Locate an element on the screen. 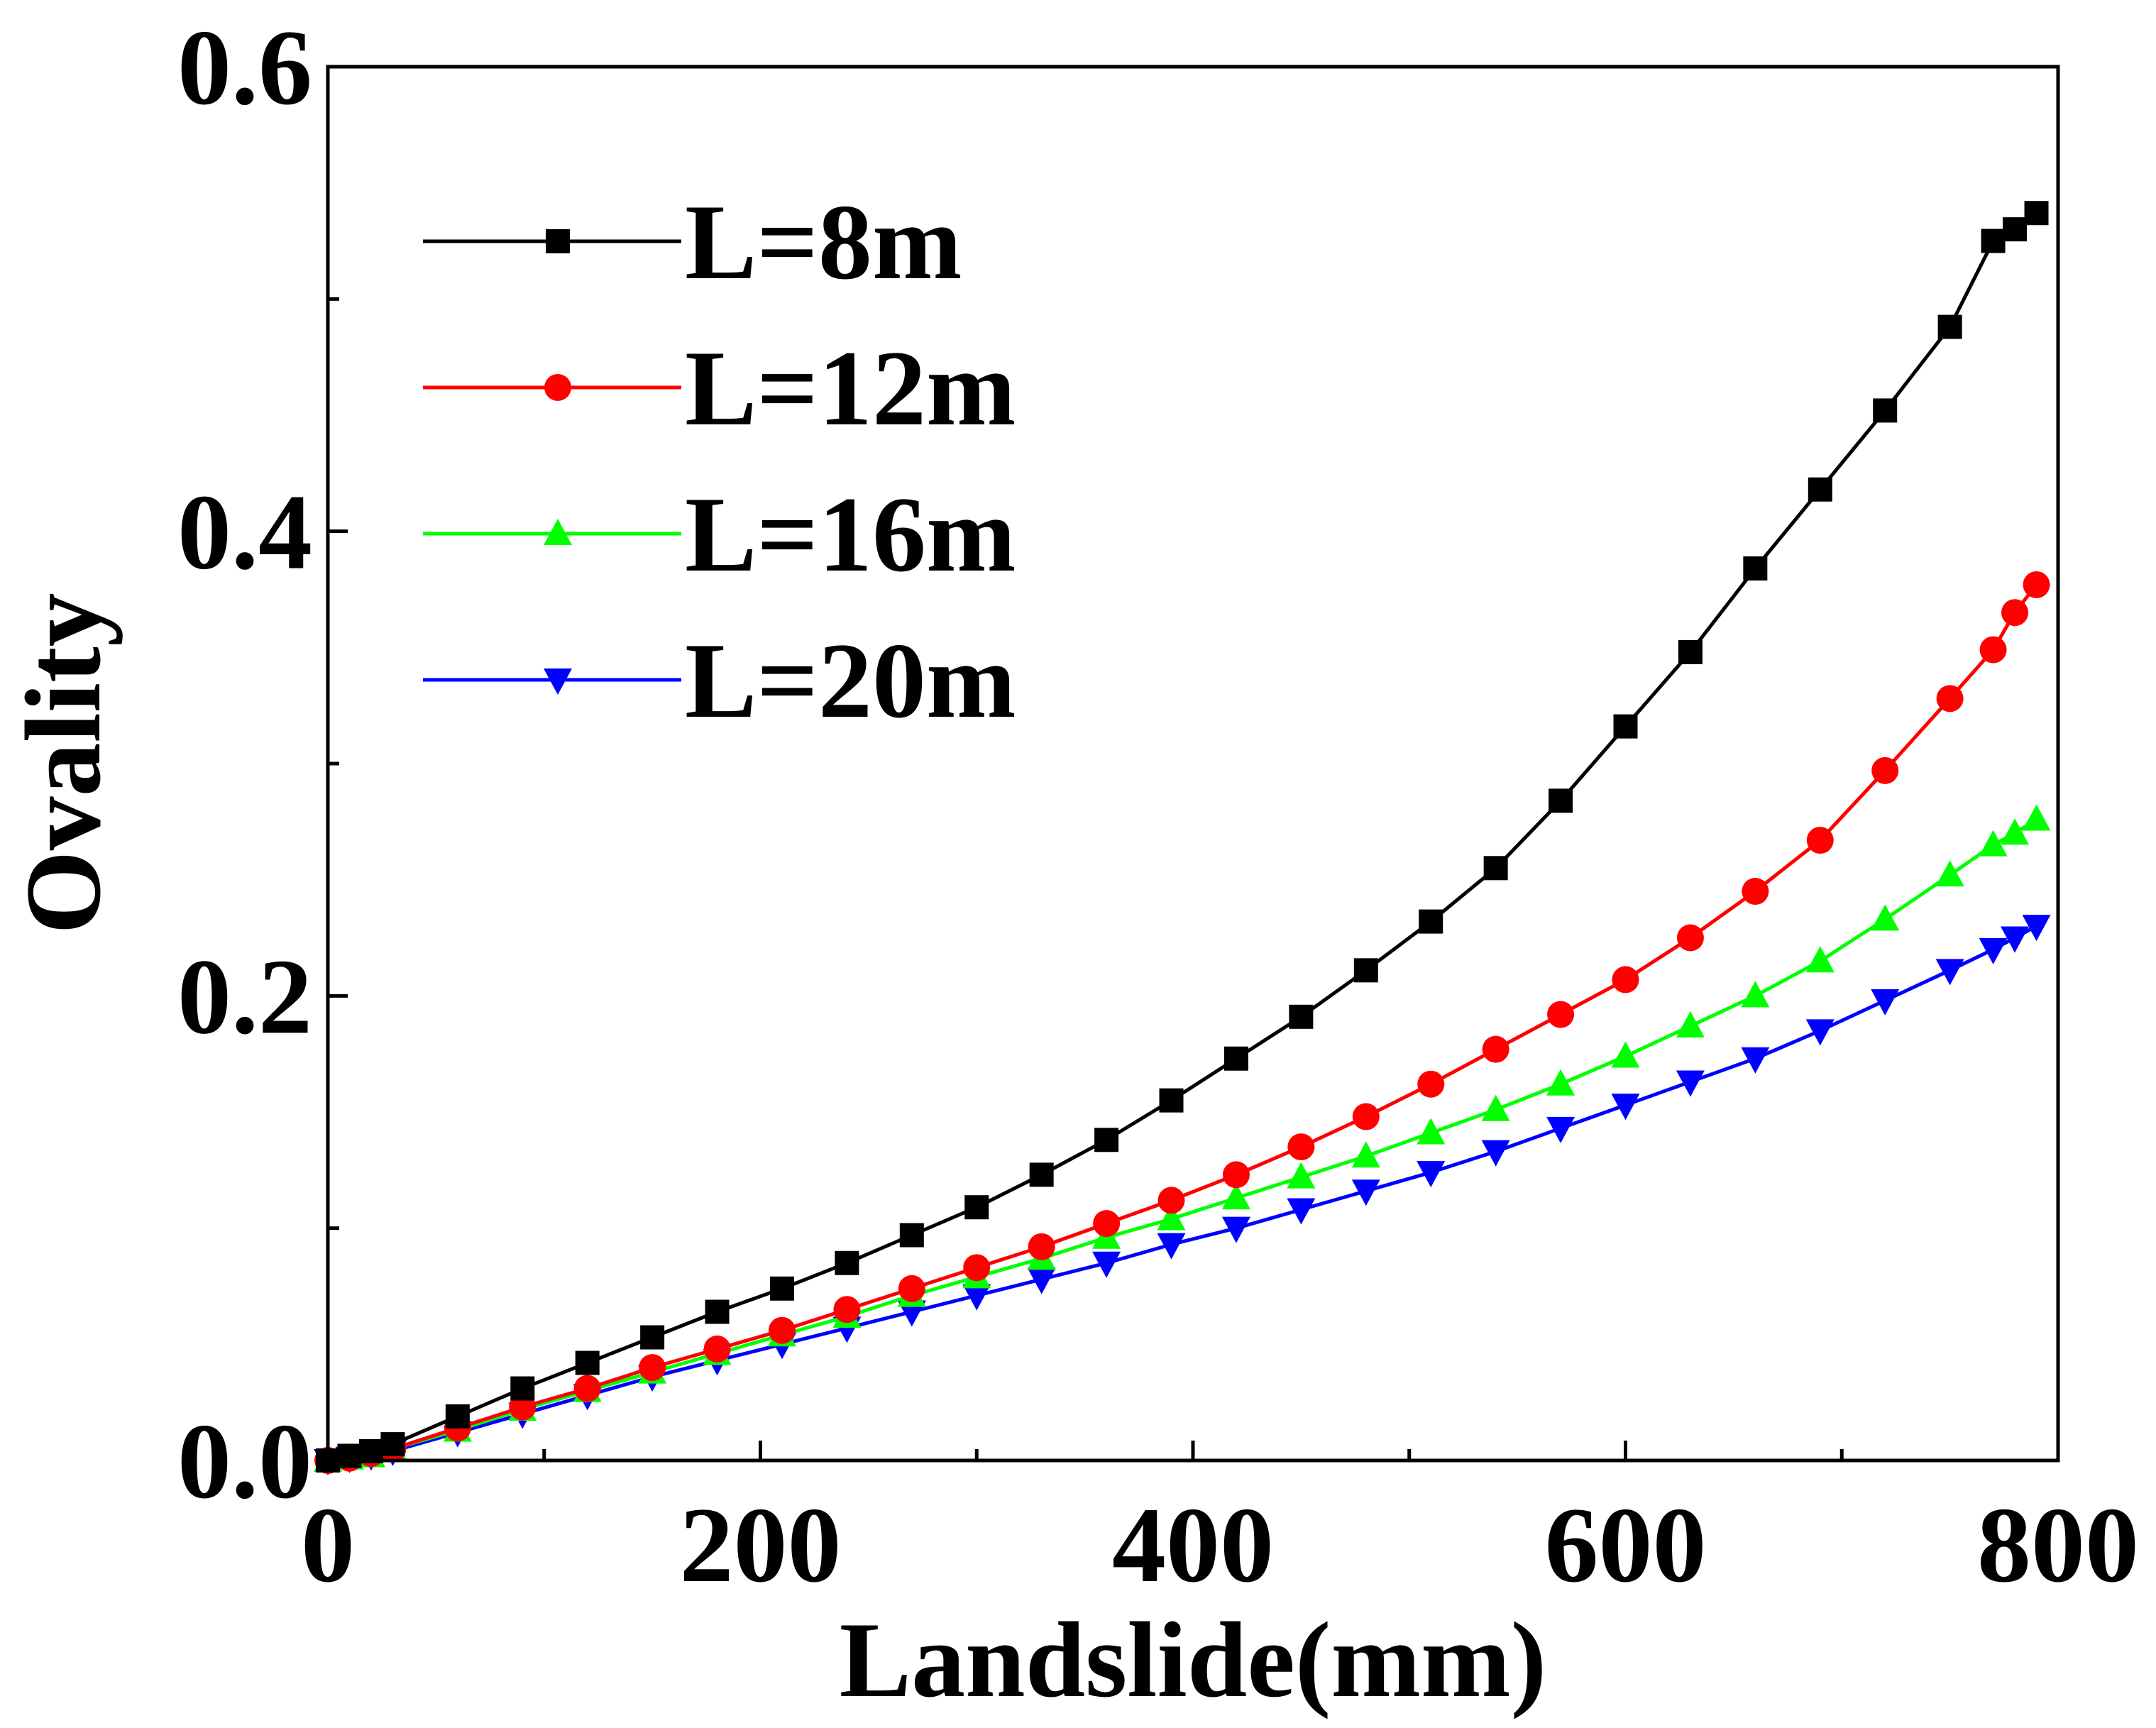  legend: L=8m L=12m L=16m L=20m is located at coordinates (720, 461).